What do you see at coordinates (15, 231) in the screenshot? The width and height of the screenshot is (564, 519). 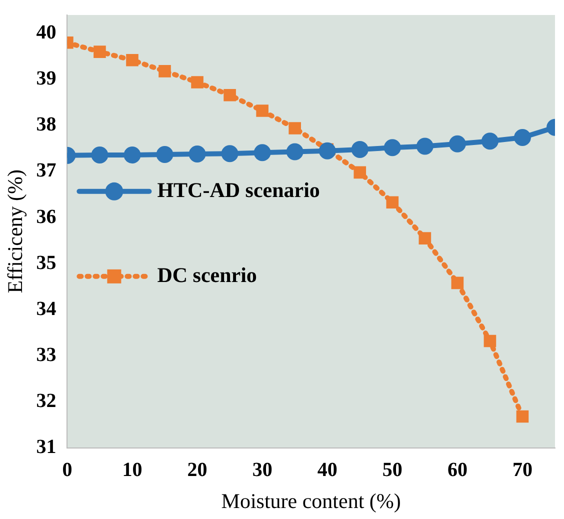 I see `y-axis-title: Efficiceny (%)` at bounding box center [15, 231].